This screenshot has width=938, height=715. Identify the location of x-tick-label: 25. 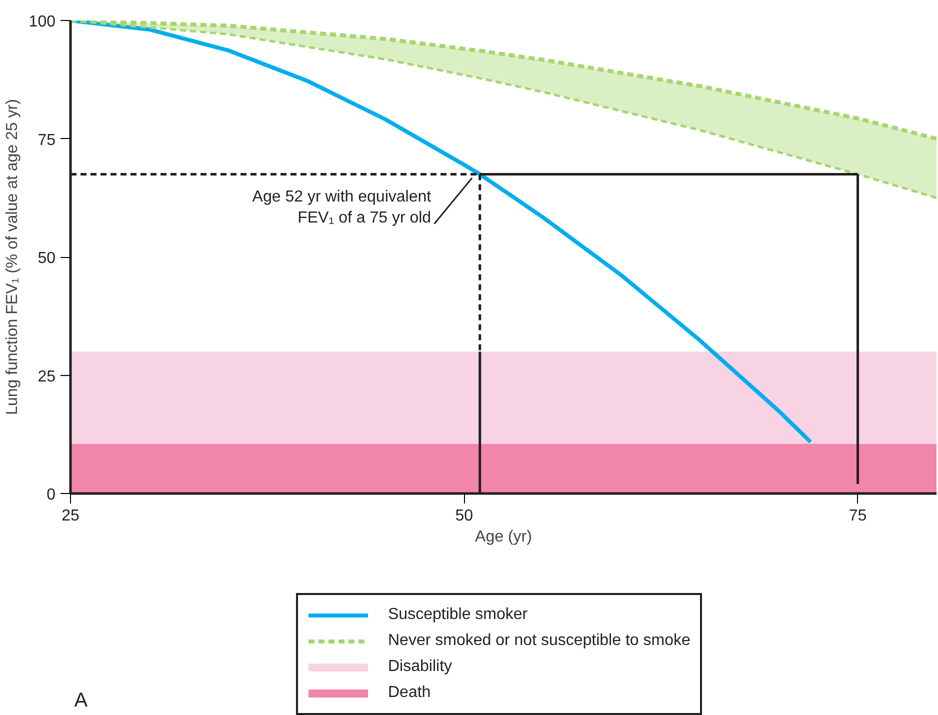
(71, 516).